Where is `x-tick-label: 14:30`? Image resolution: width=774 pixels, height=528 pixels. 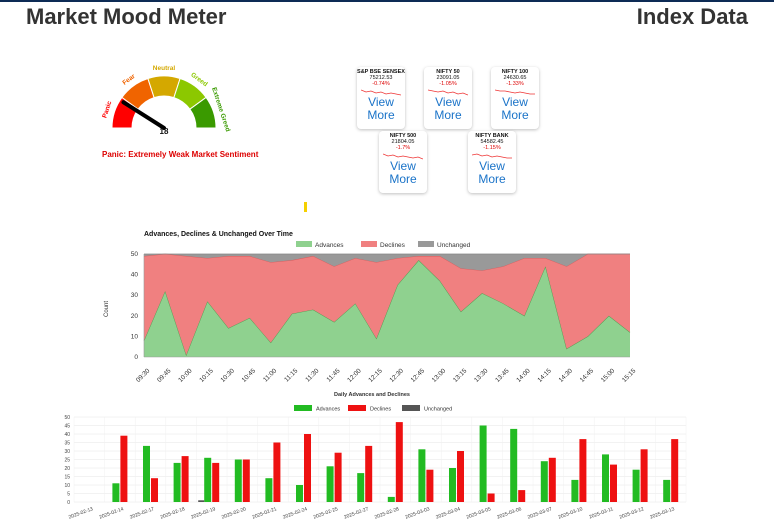
x-tick-label: 14:30 is located at coordinates (566, 375).